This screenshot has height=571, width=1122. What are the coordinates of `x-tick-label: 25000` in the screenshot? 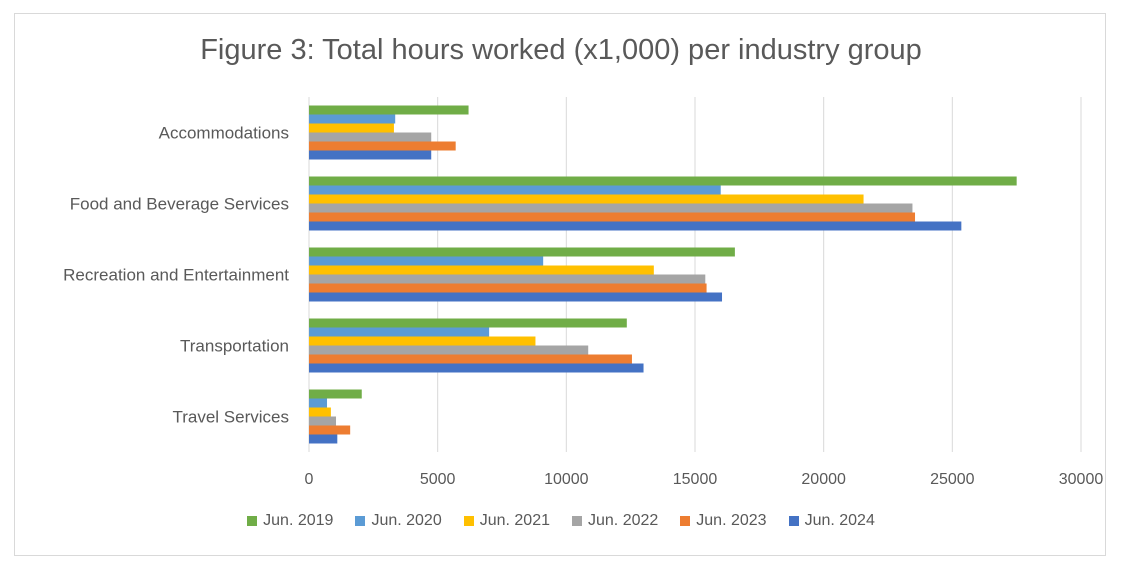 It's located at (952, 479).